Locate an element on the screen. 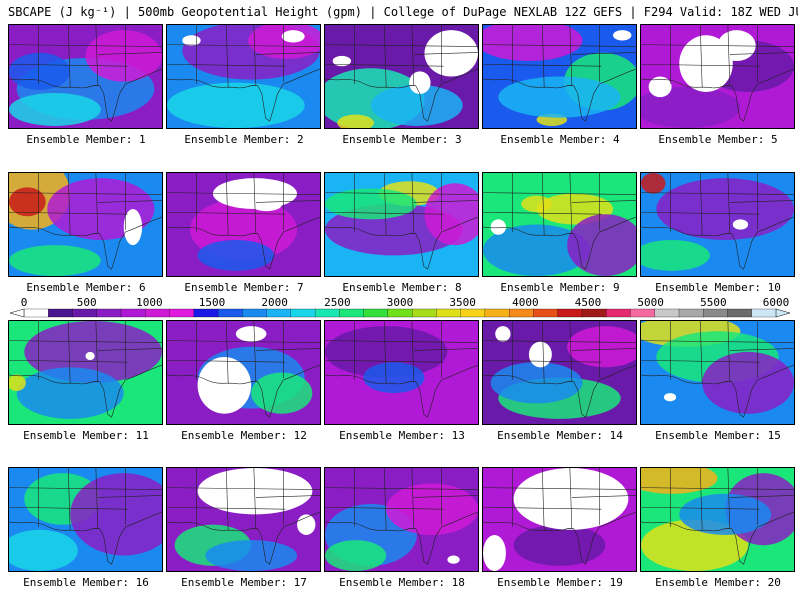  ensemble-member-label: Ensemble Member: 7 is located at coordinates (244, 287).